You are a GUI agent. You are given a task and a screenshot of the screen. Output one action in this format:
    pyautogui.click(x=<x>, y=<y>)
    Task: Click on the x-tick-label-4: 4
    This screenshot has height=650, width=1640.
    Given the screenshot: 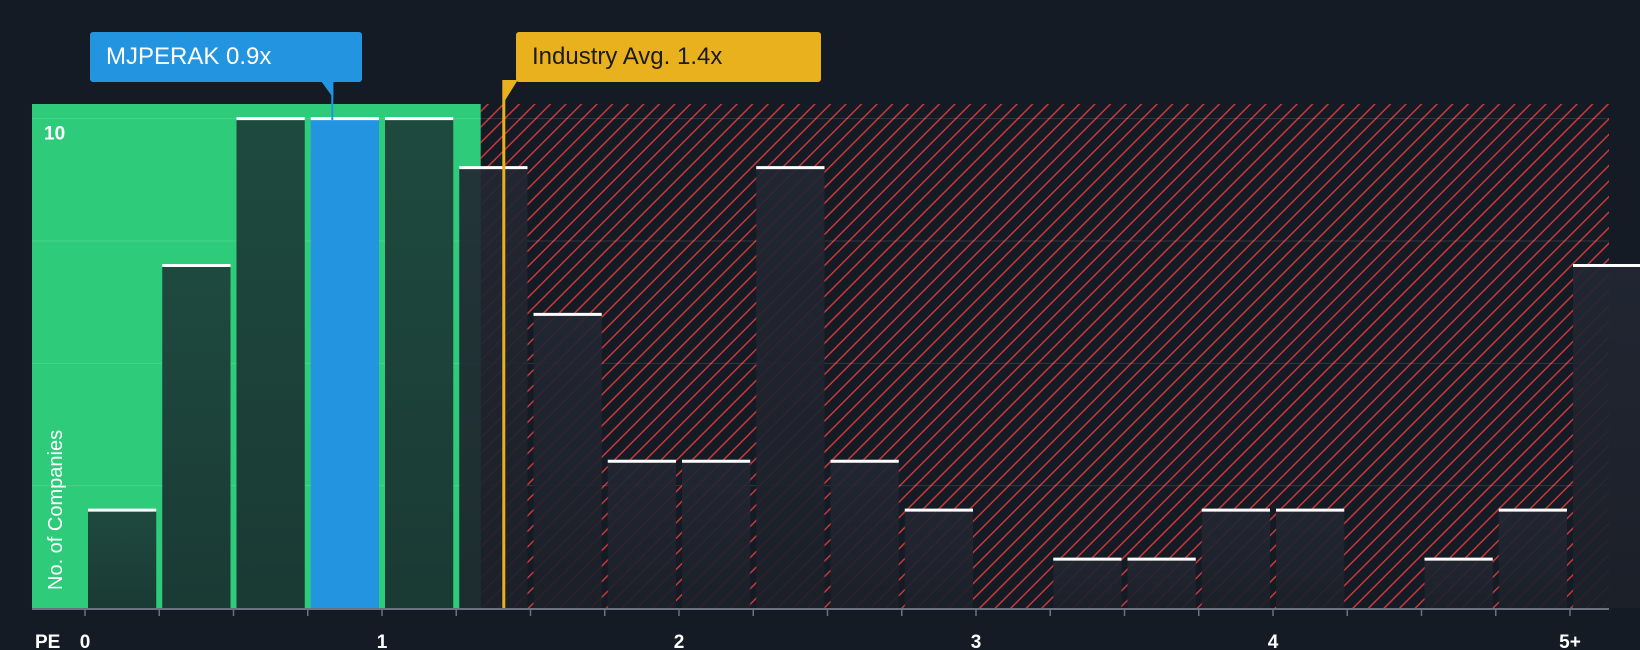 What is the action you would take?
    pyautogui.click(x=1273, y=641)
    